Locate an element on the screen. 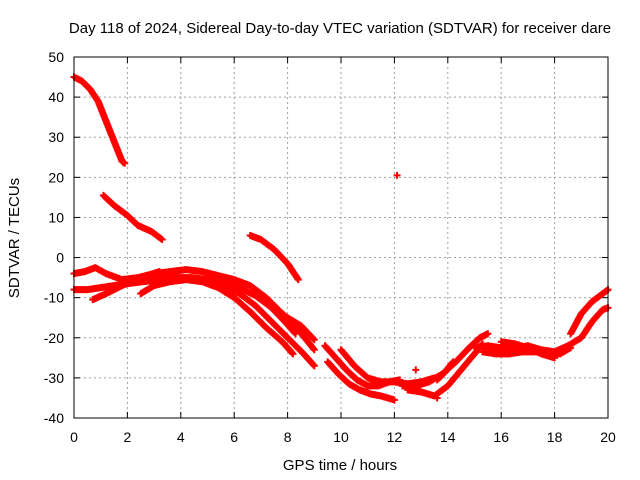 The height and width of the screenshot is (480, 640). x-tick-label: 0 is located at coordinates (74, 437).